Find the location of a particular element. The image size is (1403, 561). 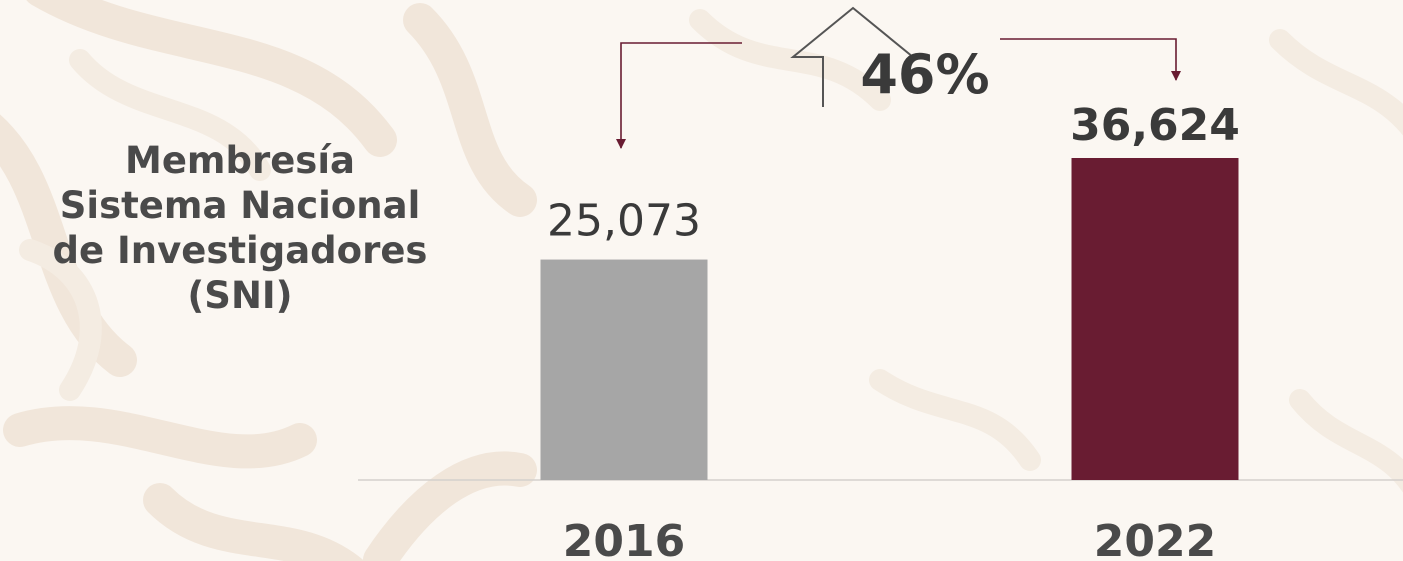

category-label-2016: 2016 is located at coordinates (624, 538).